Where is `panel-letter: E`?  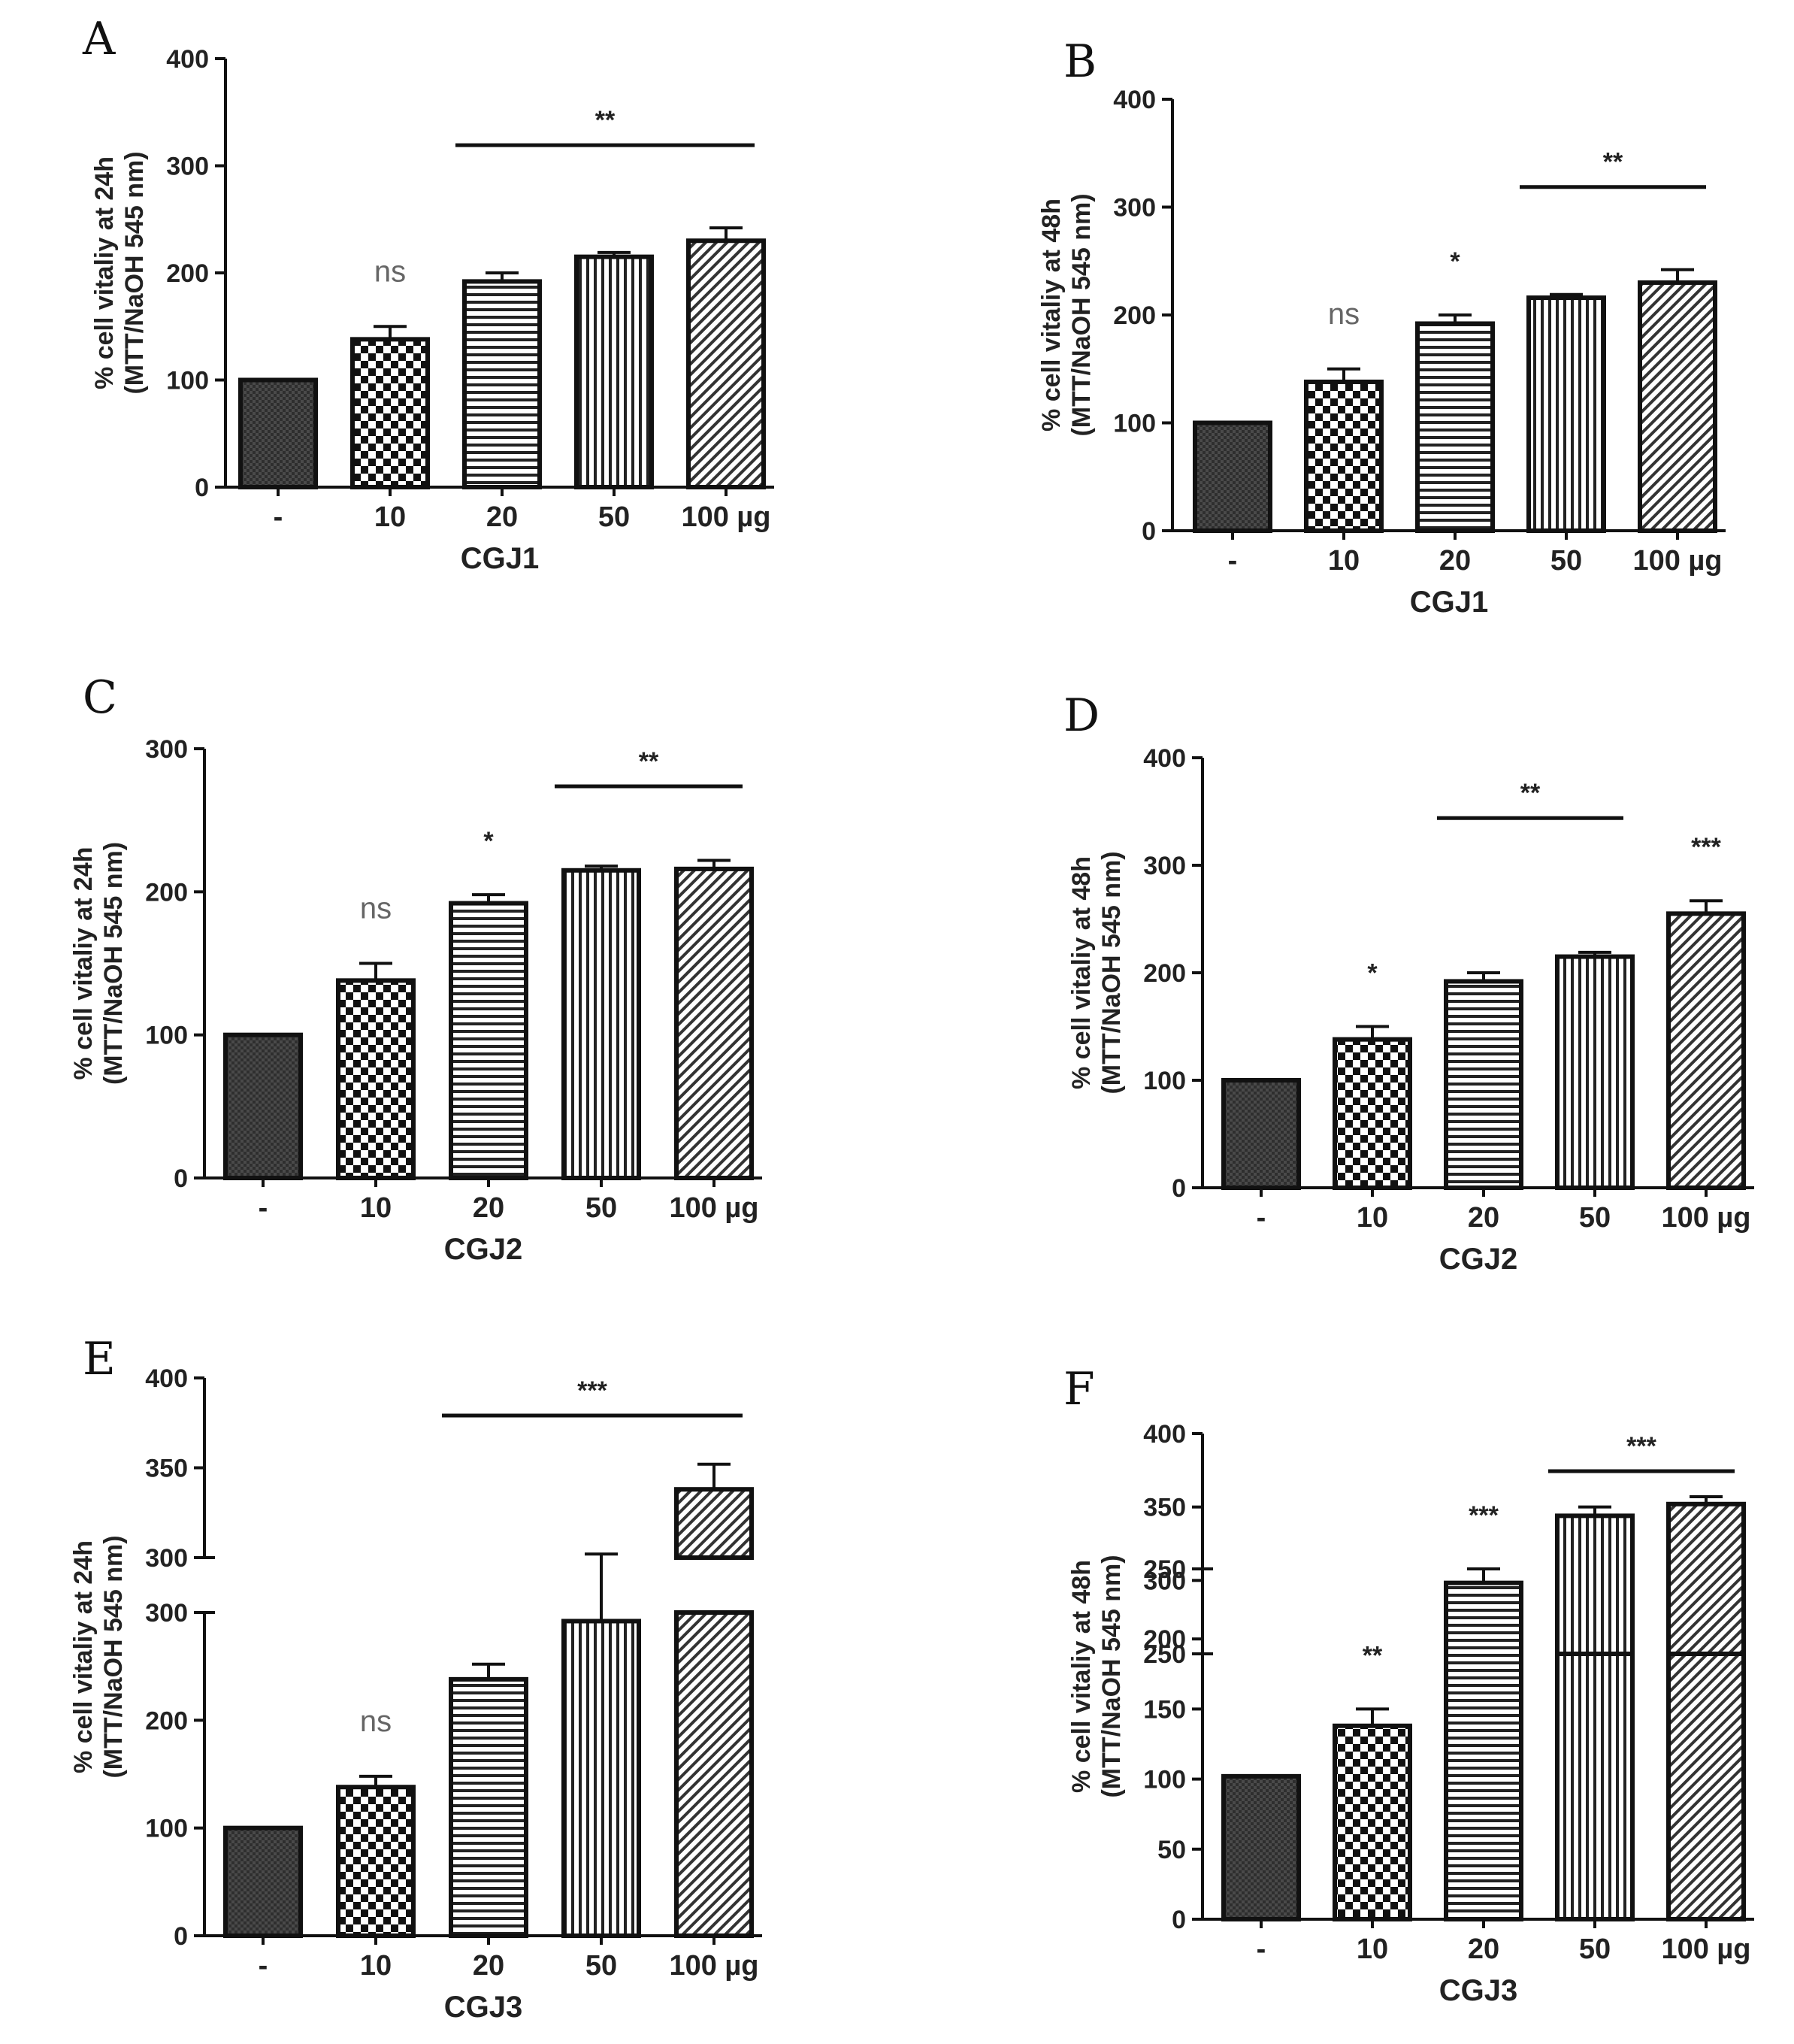 panel-letter: E is located at coordinates (100, 1359).